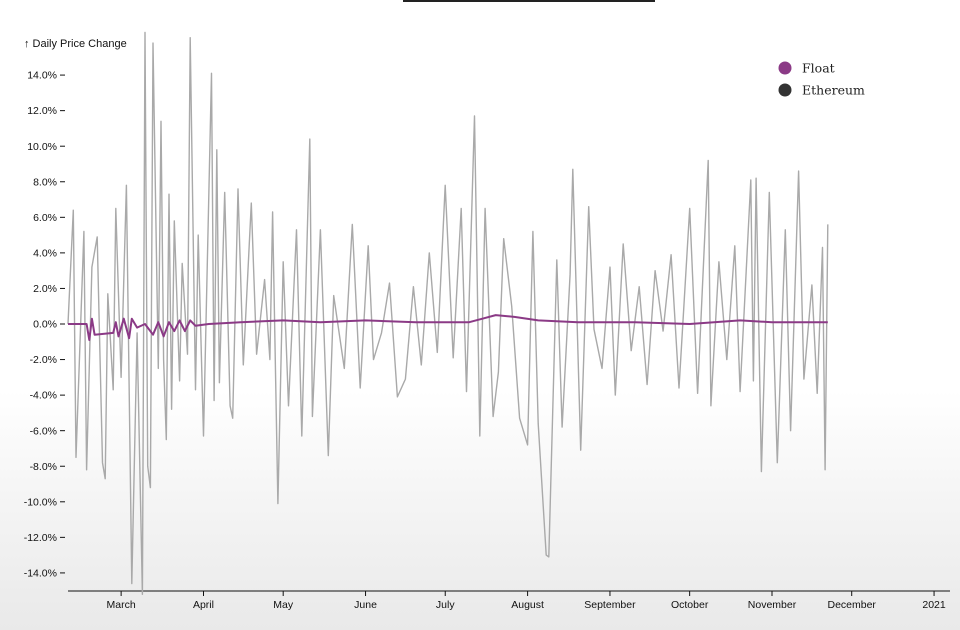 The height and width of the screenshot is (630, 960). What do you see at coordinates (42, 111) in the screenshot?
I see `y-tick-label: 12.0%` at bounding box center [42, 111].